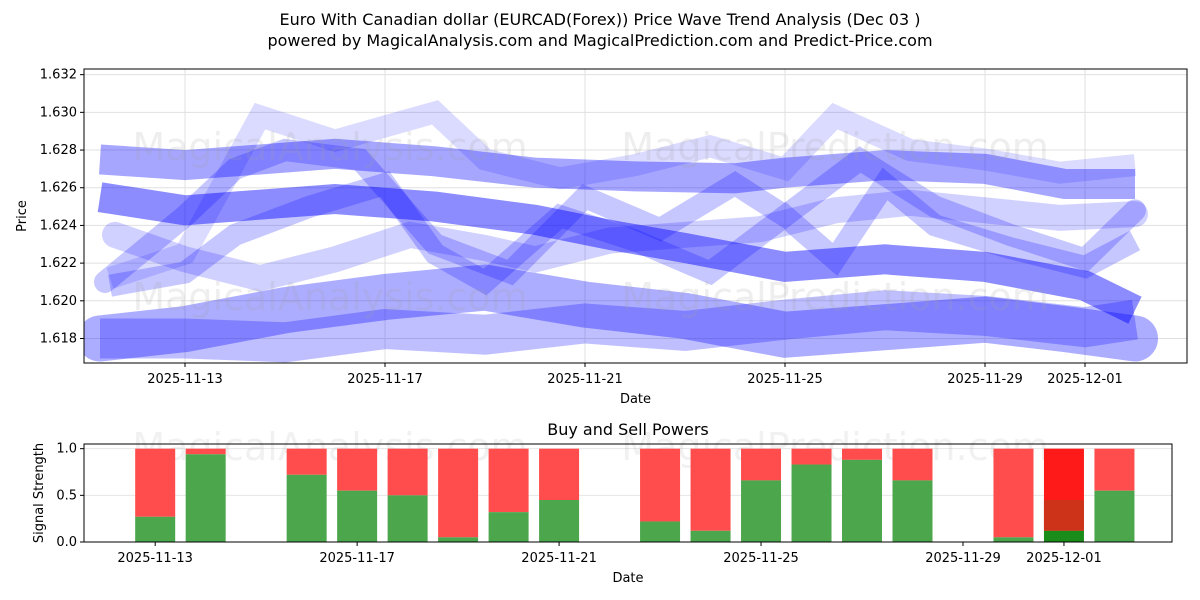  I want to click on y-tick-label: 0.5, so click(66, 495).